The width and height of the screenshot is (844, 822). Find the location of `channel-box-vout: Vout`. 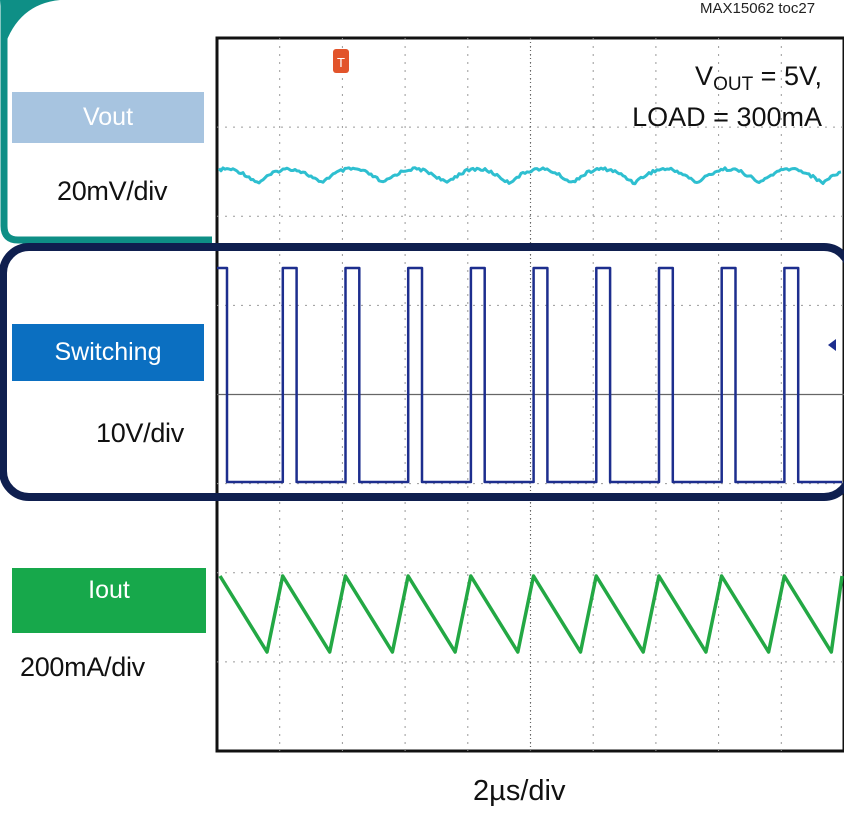

channel-box-vout: Vout is located at coordinates (108, 117).